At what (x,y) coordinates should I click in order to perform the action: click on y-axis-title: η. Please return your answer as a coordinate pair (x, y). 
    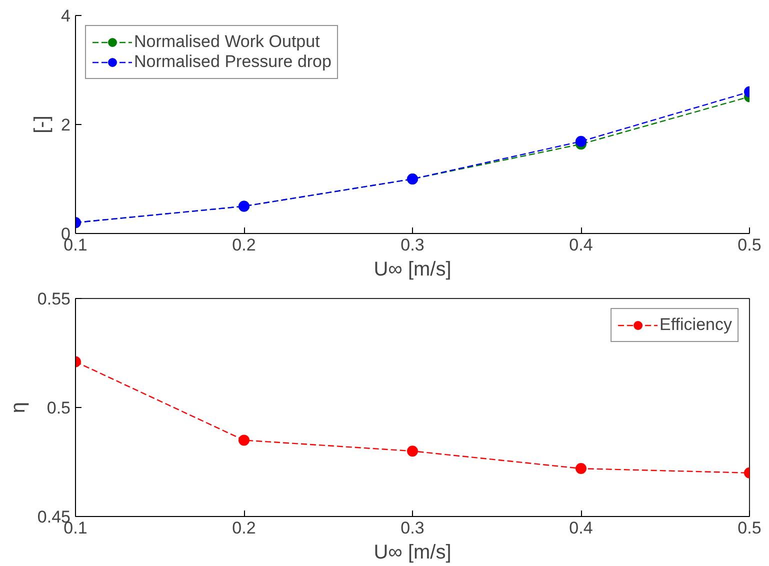
    Looking at the image, I should click on (18, 408).